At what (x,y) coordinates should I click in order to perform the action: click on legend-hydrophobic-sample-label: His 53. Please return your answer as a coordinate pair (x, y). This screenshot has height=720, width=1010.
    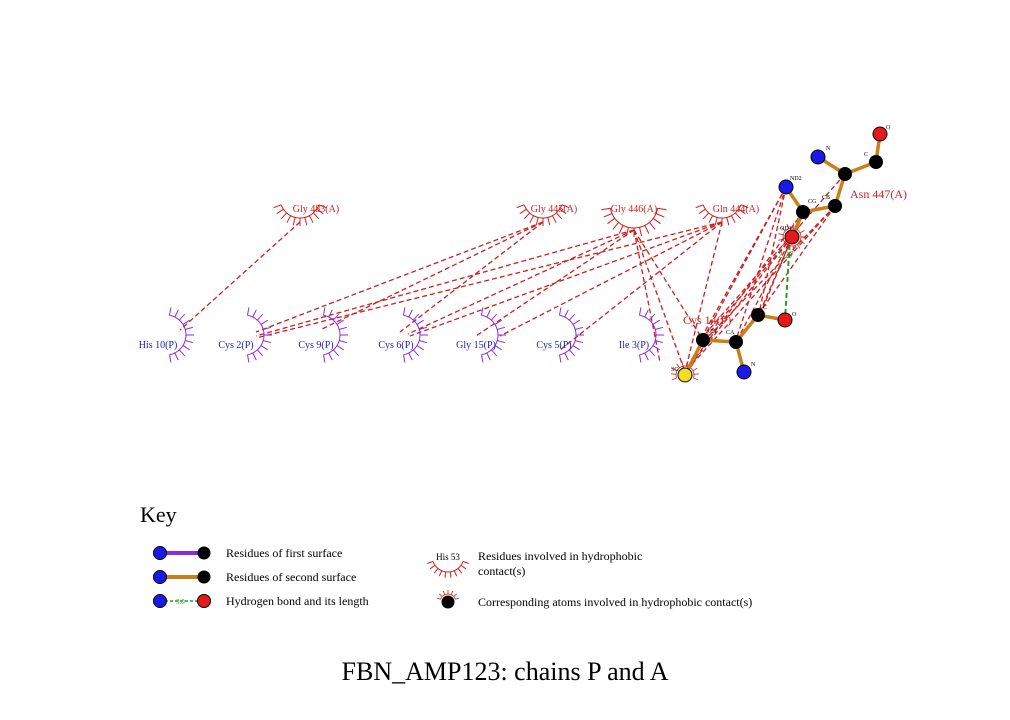
    Looking at the image, I should click on (448, 557).